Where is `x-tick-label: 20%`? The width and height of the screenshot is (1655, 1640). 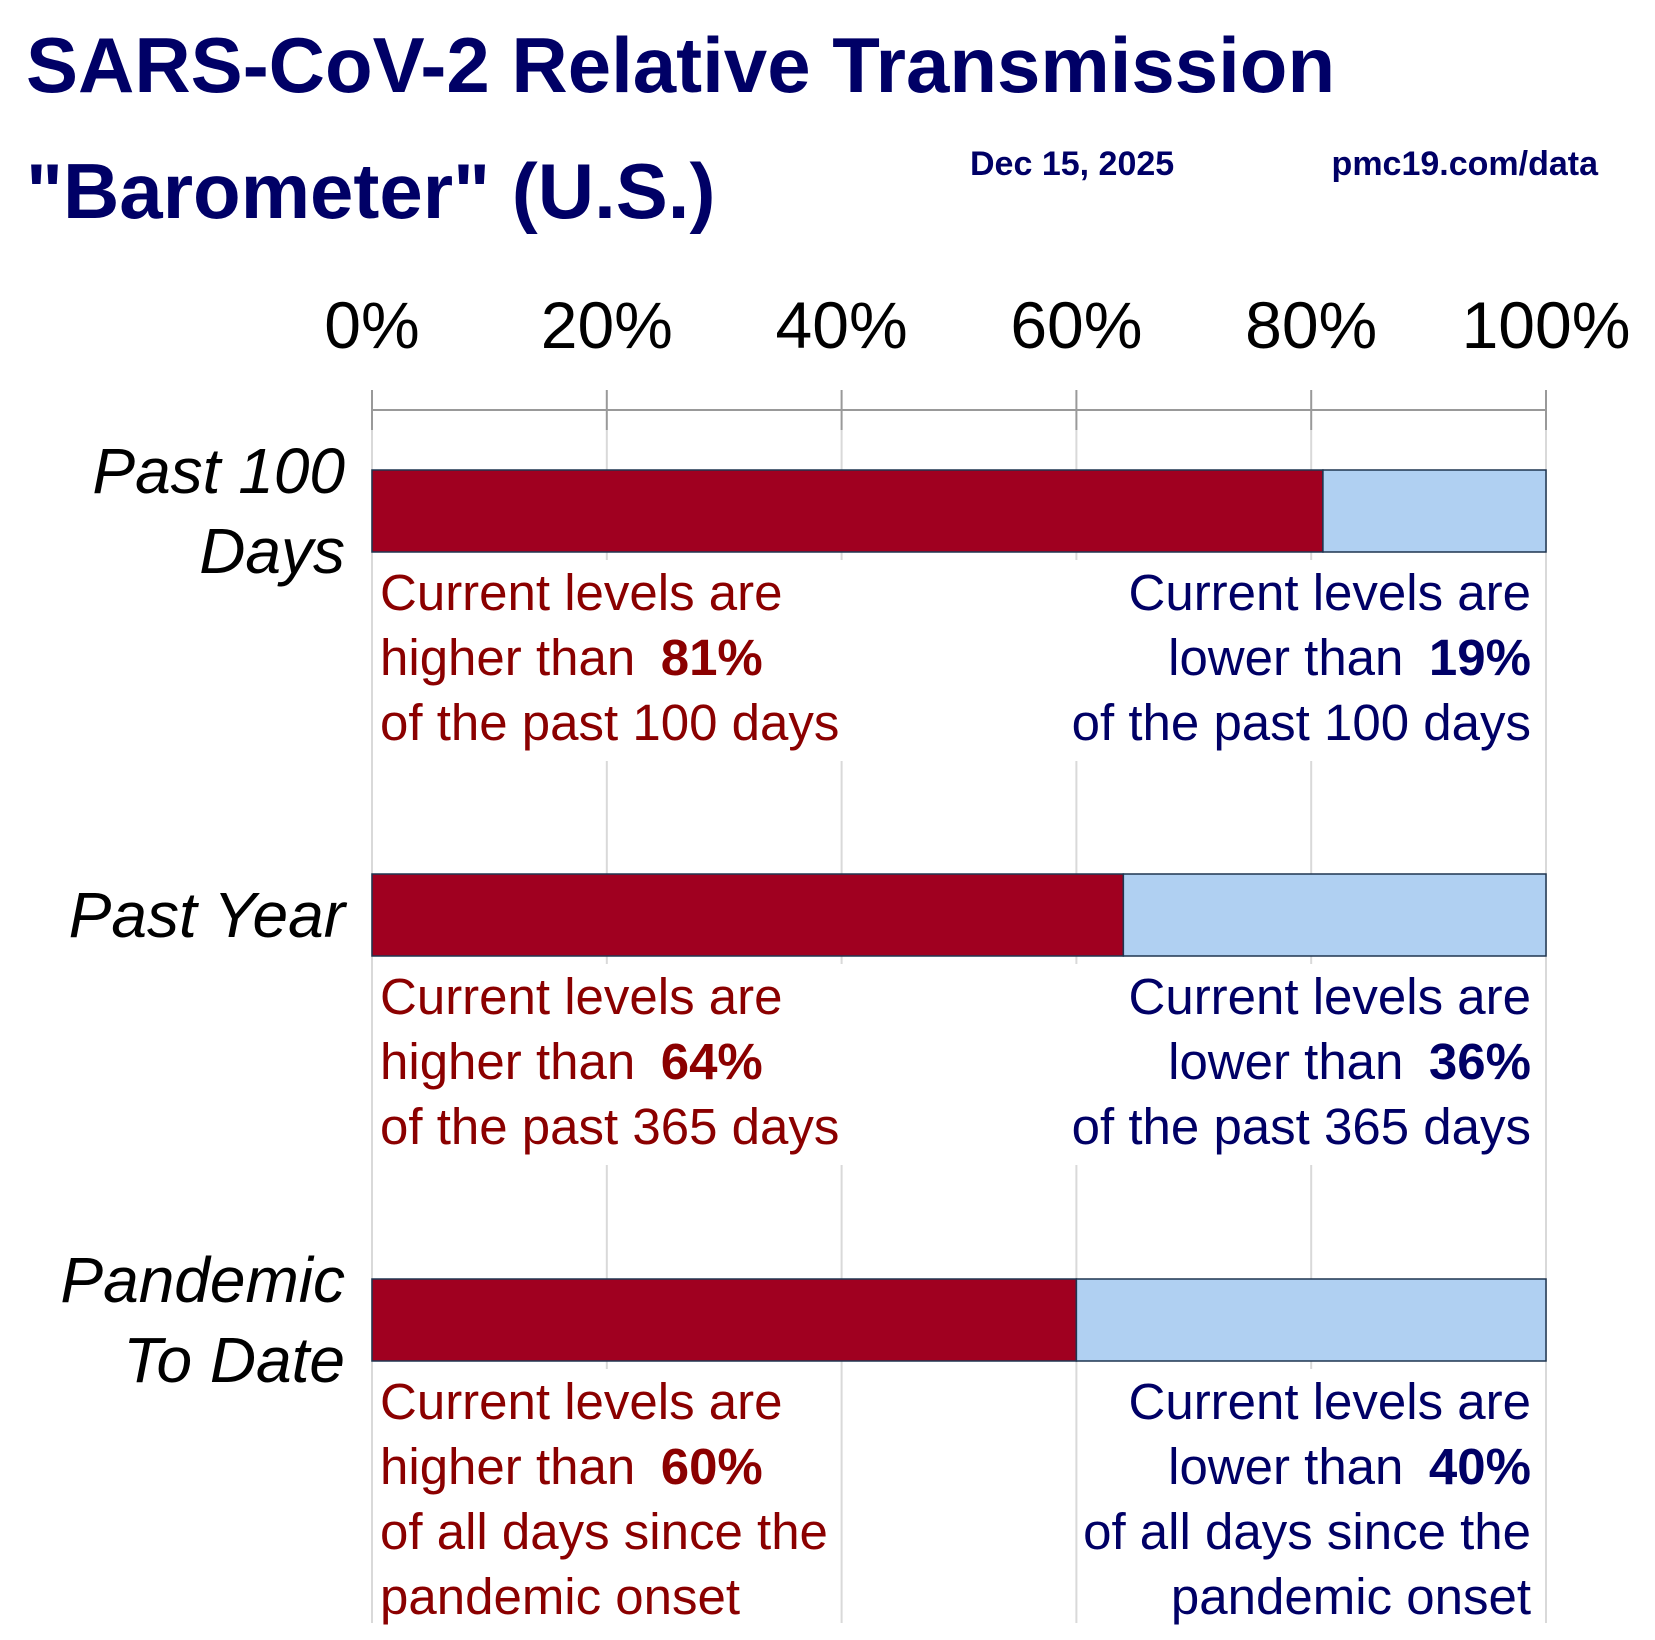
x-tick-label: 20% is located at coordinates (606, 325).